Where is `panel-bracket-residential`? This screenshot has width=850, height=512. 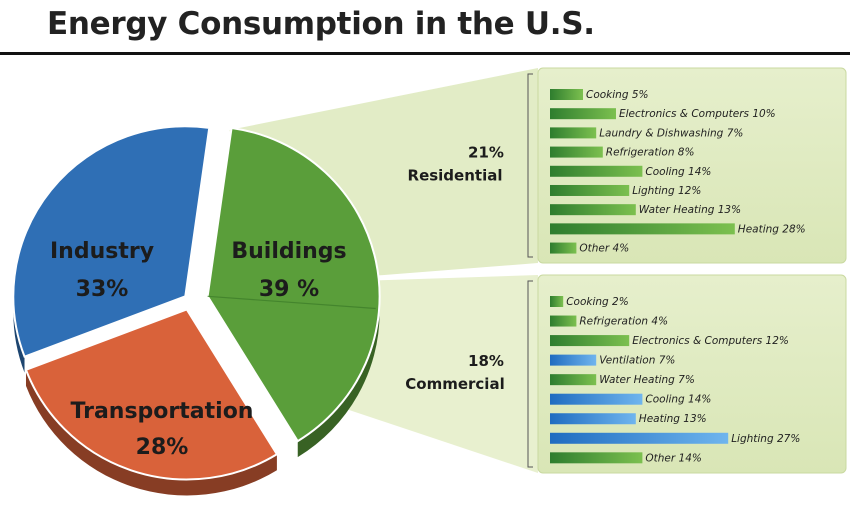 panel-bracket-residential is located at coordinates (530, 165).